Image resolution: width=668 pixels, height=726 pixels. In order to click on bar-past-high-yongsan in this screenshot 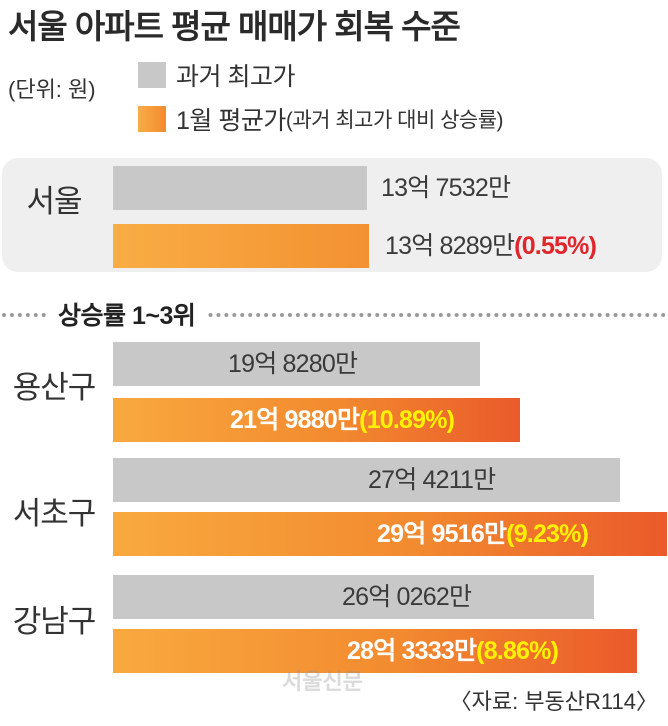, I will do `click(296, 364)`.